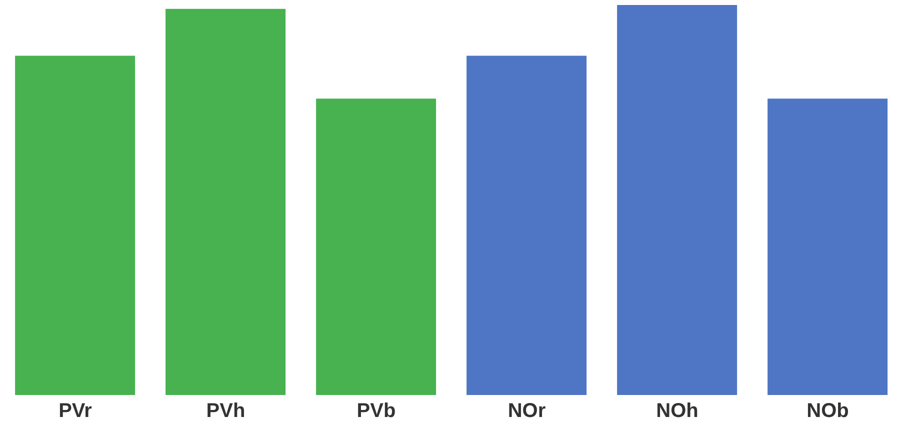  What do you see at coordinates (827, 411) in the screenshot?
I see `x-tick-label: NOb` at bounding box center [827, 411].